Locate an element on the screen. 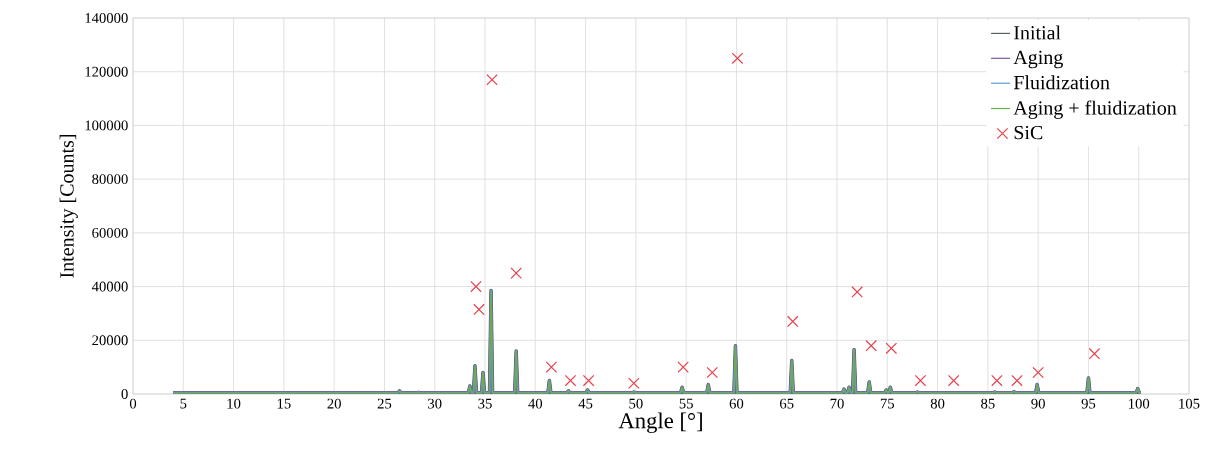  legend-label: SiC is located at coordinates (1028, 132).